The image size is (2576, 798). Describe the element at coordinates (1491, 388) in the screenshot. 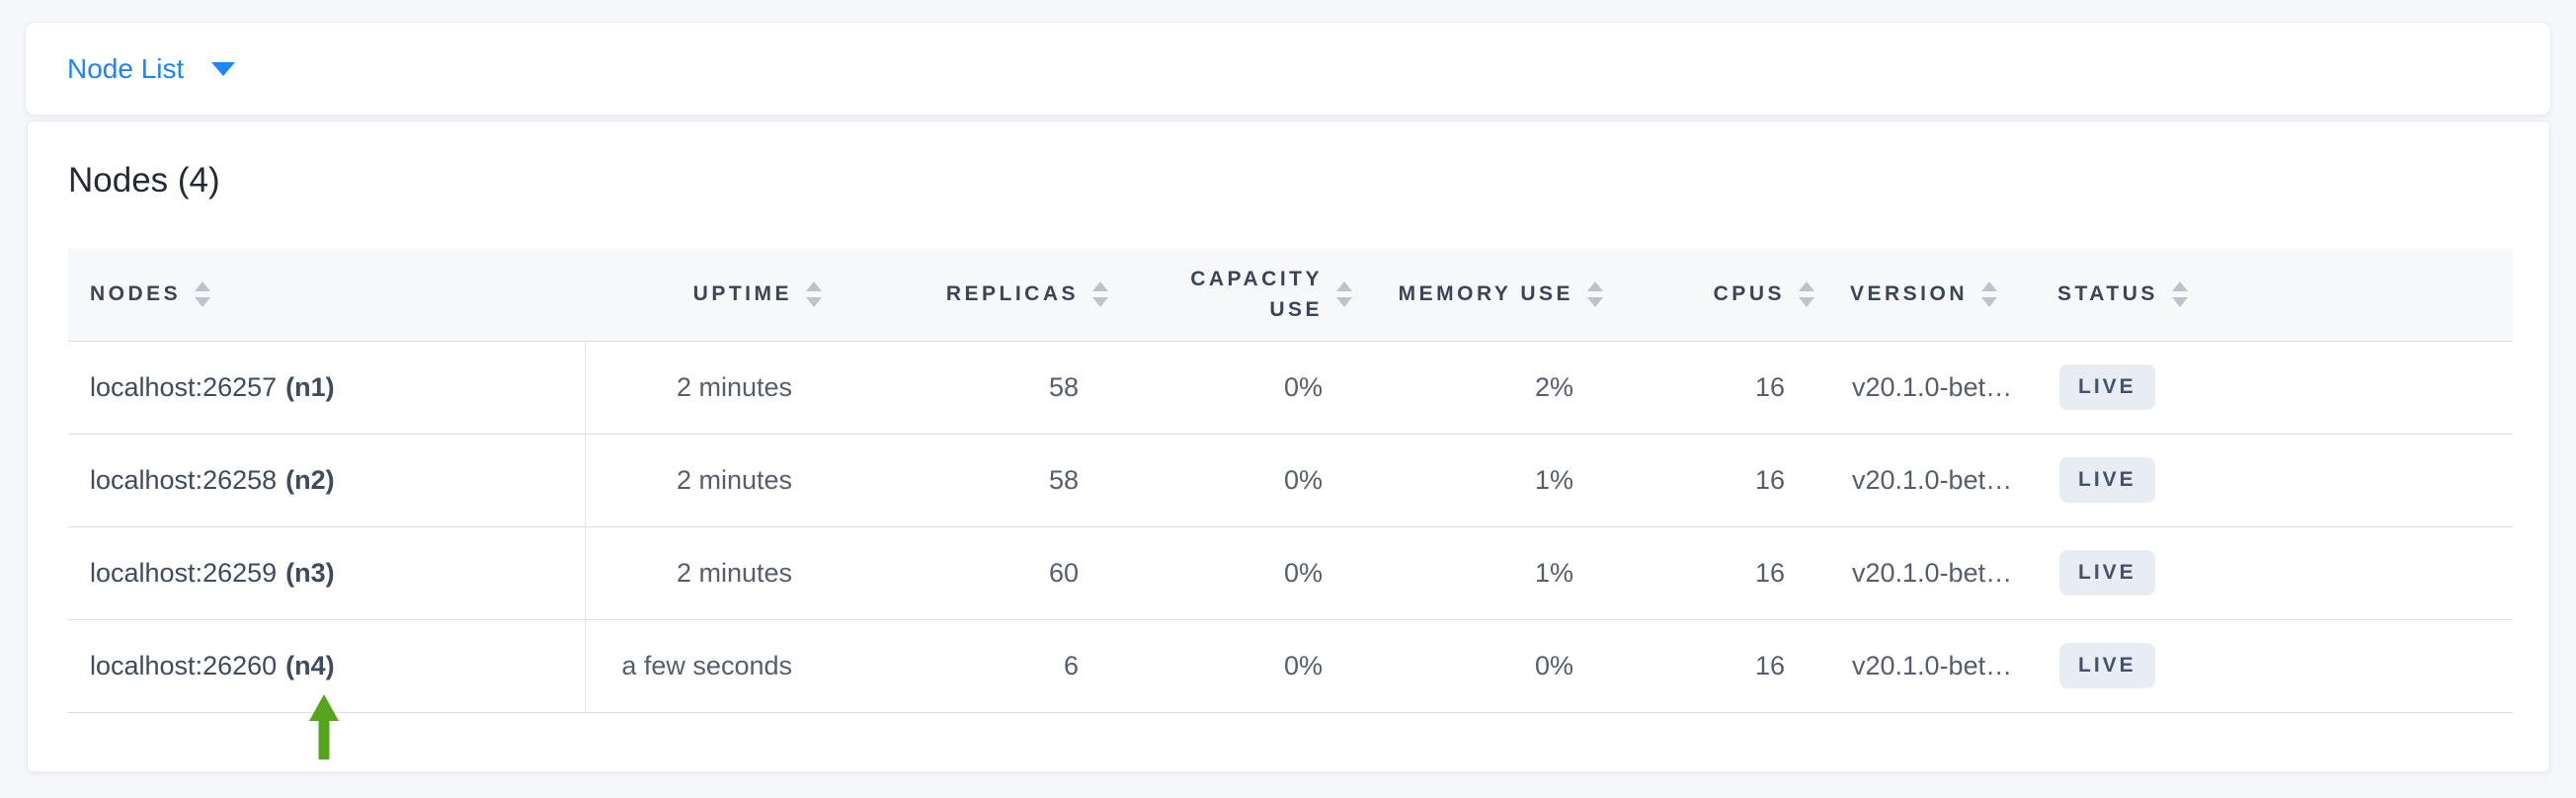

I see `memory-use-cell: 2%` at that location.